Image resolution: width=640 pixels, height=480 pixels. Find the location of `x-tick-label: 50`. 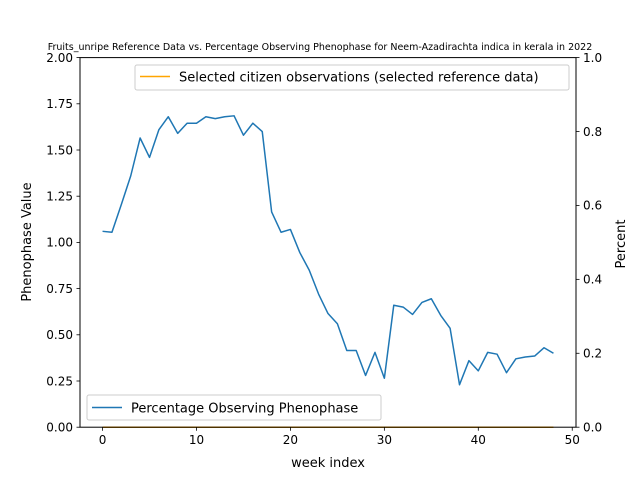

x-tick-label: 50 is located at coordinates (572, 440).